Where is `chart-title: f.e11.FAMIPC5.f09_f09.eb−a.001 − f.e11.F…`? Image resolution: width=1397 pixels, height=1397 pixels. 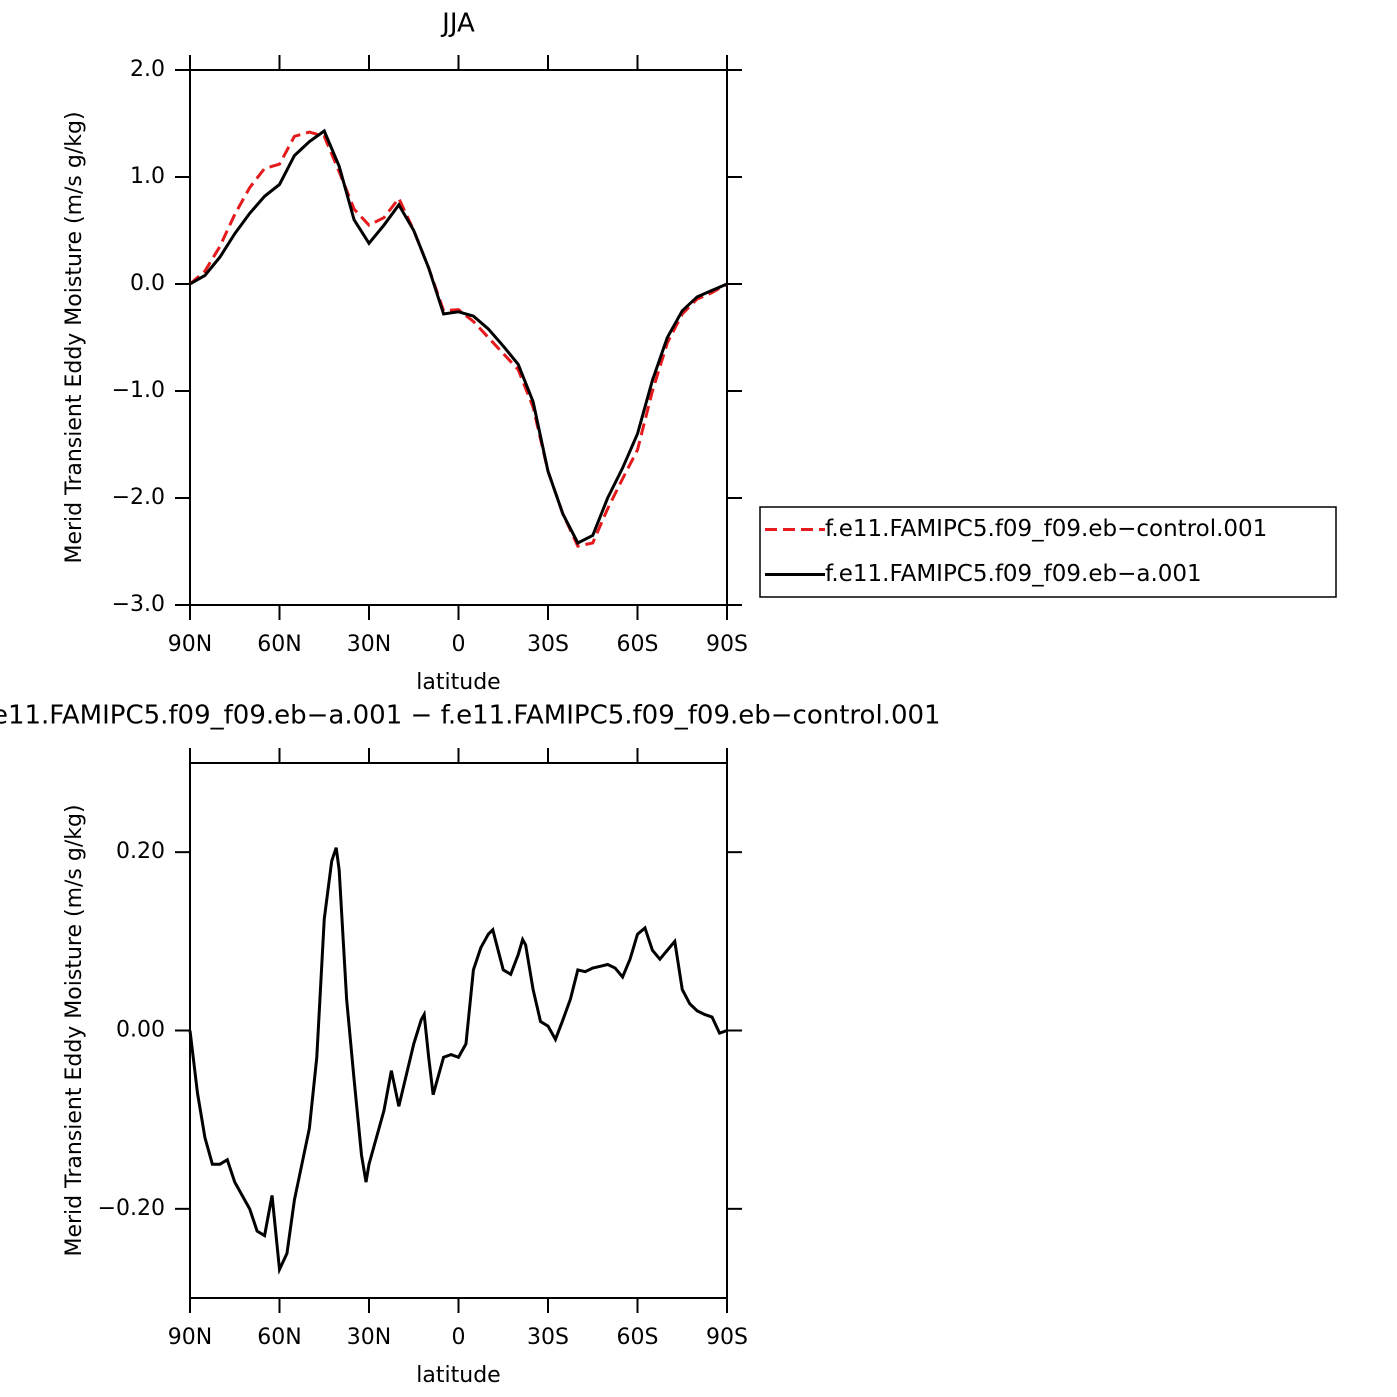
chart-title: f.e11.FAMIPC5.f09_f09.eb−a.001 − f.e11.F… is located at coordinates (470, 716).